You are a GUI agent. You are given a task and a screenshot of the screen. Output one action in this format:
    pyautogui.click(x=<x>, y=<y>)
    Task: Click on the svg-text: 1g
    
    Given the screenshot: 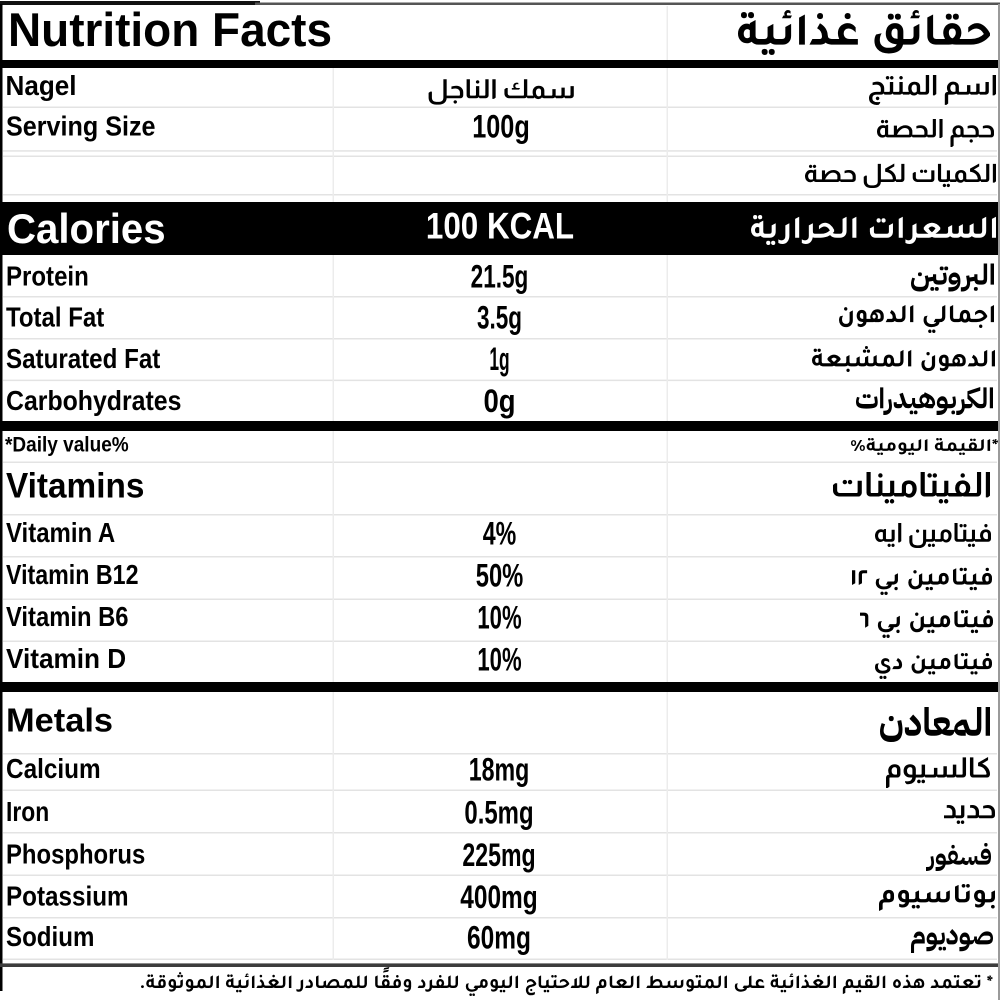 What is the action you would take?
    pyautogui.click(x=499, y=359)
    